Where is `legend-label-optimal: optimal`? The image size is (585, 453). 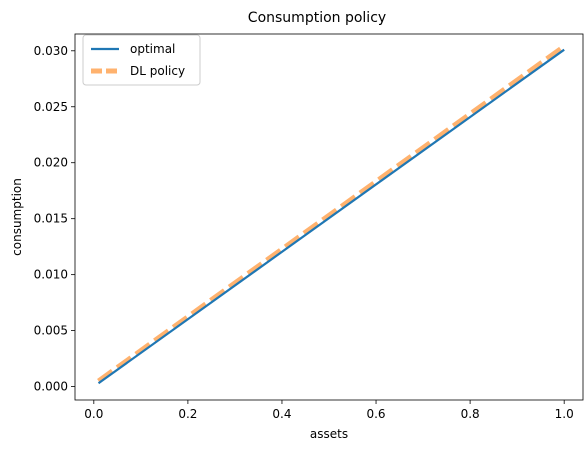 legend-label-optimal: optimal is located at coordinates (152, 49).